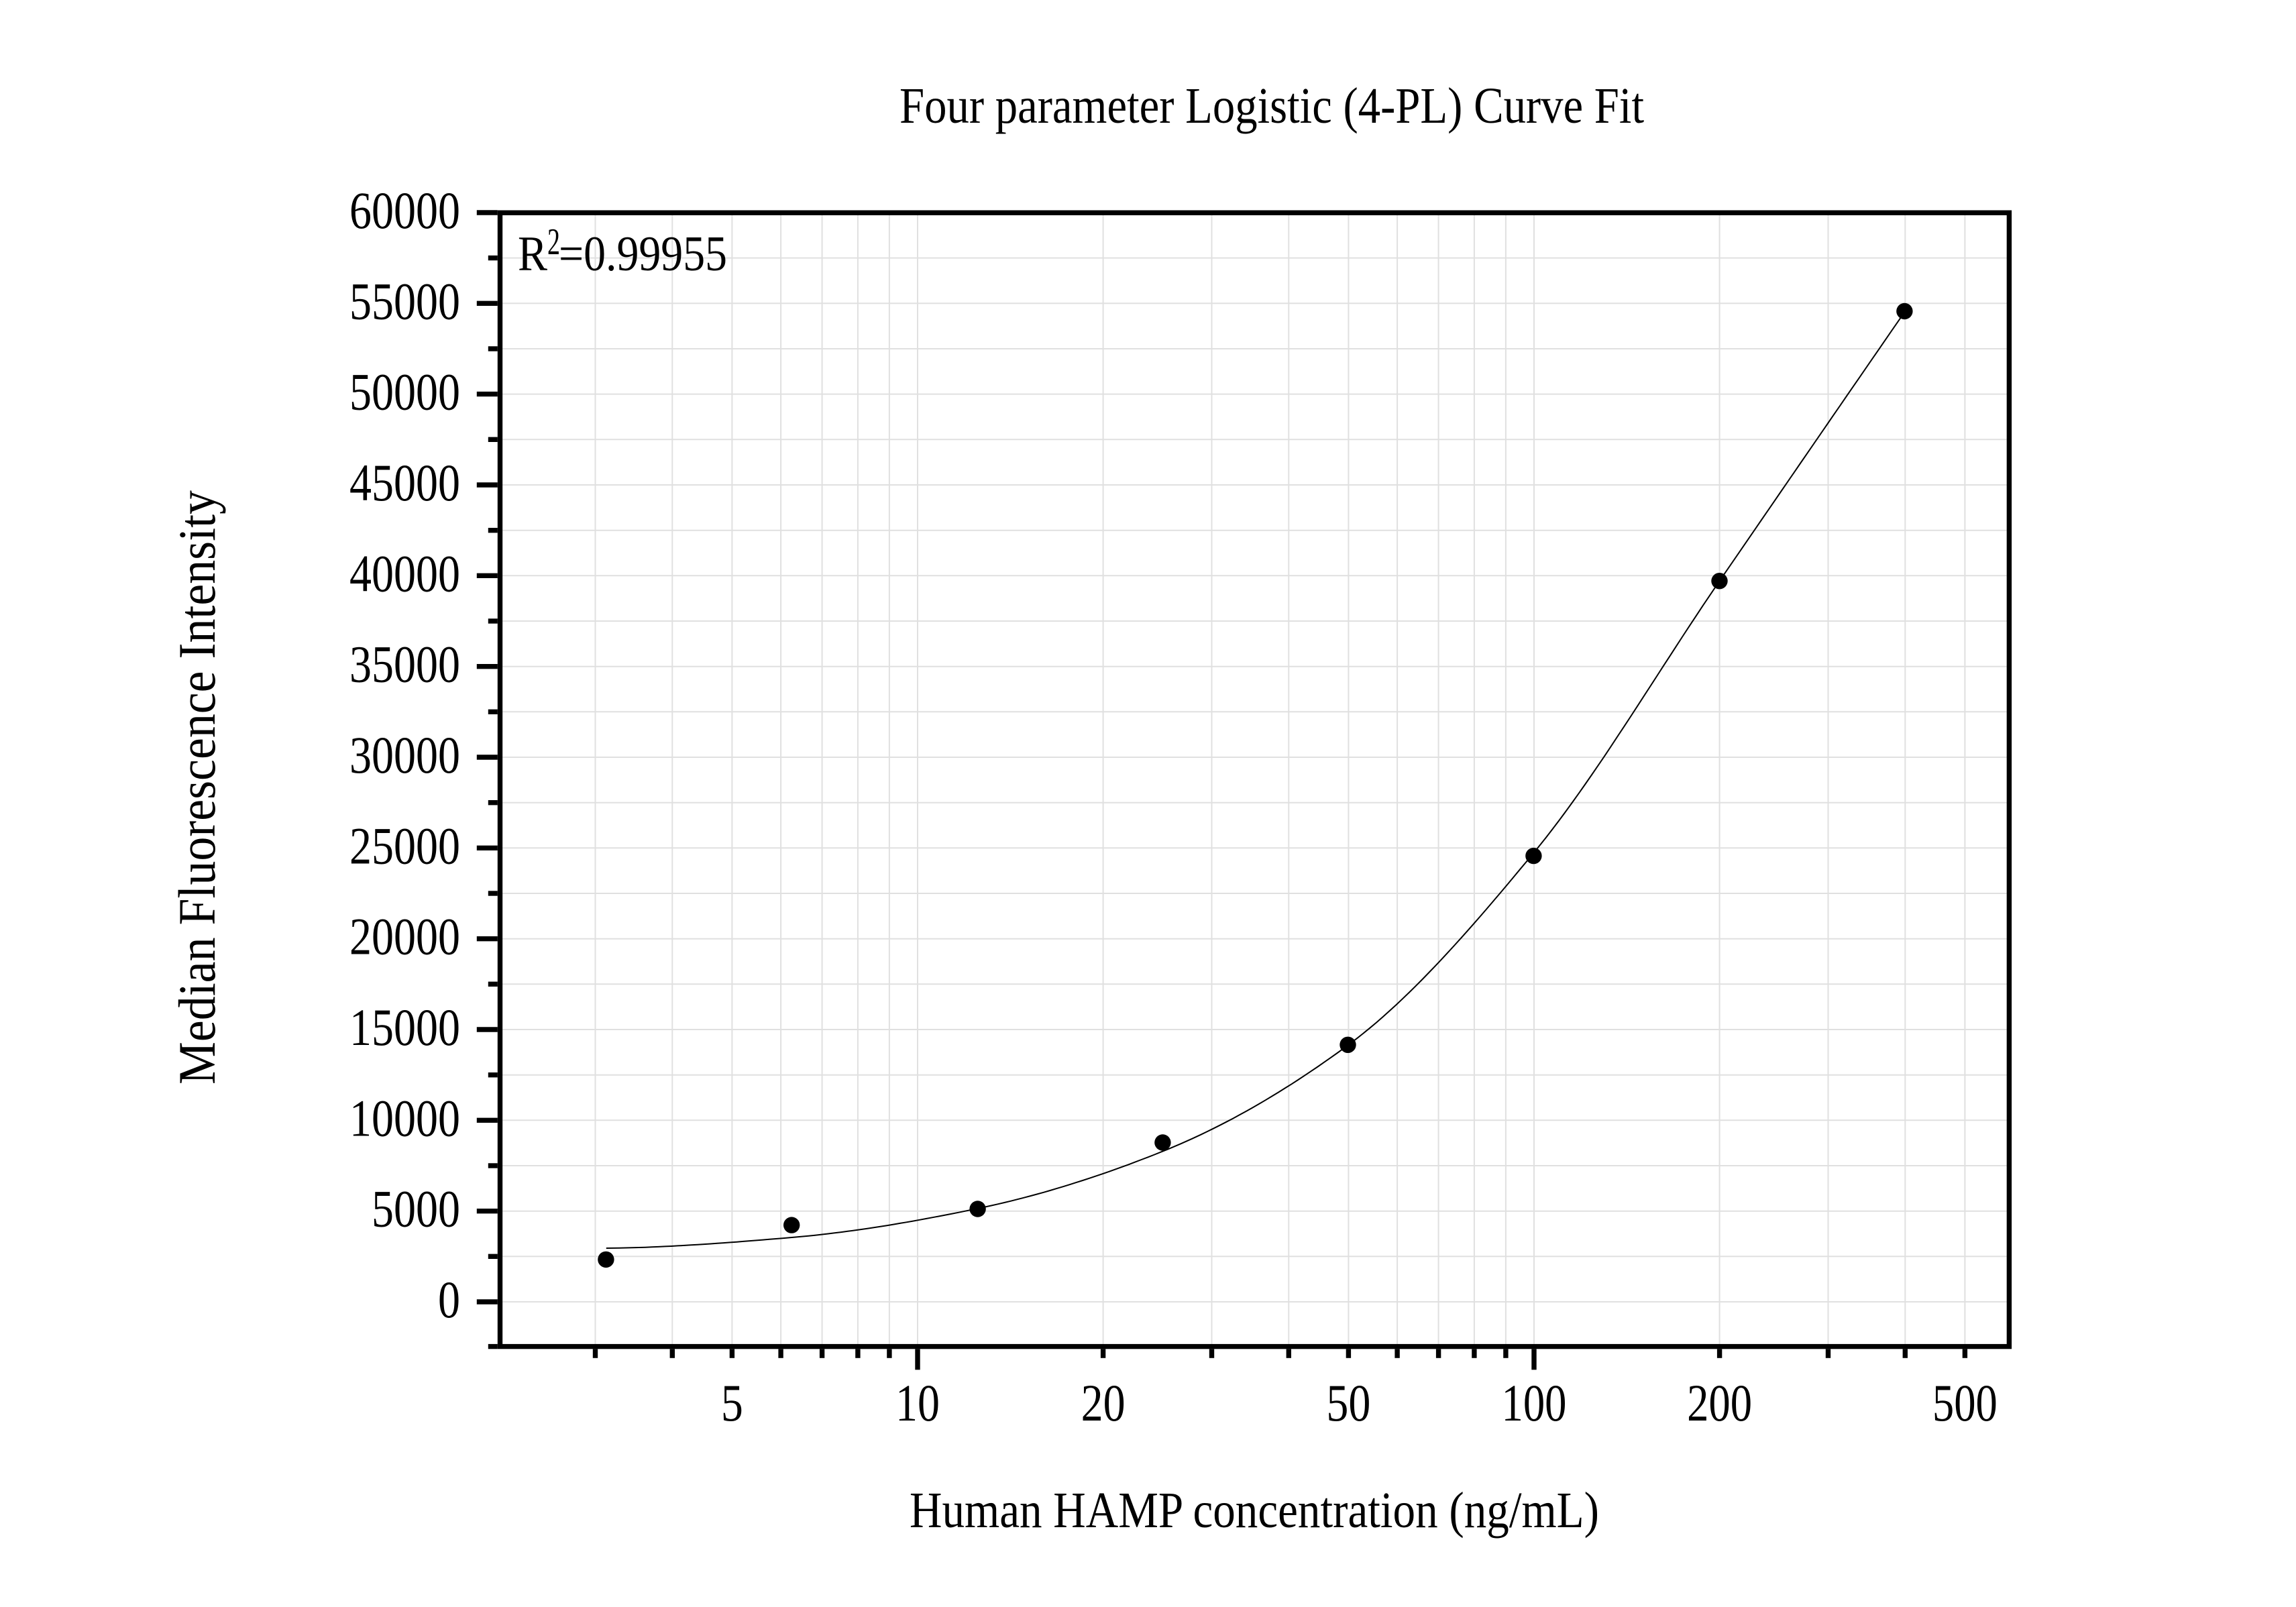 This screenshot has width=2296, height=1607. What do you see at coordinates (732, 1403) in the screenshot?
I see `svg-text: 5` at bounding box center [732, 1403].